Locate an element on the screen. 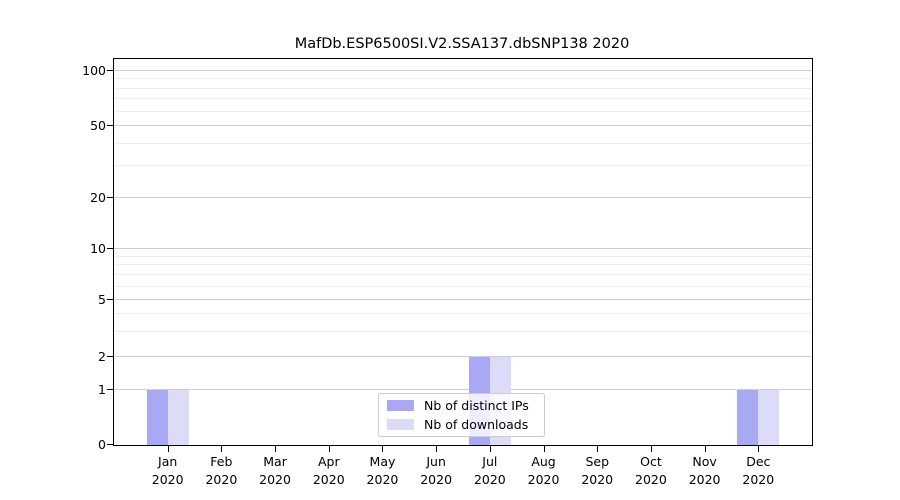 The width and height of the screenshot is (900, 500). x-tick-month: May is located at coordinates (382, 461).